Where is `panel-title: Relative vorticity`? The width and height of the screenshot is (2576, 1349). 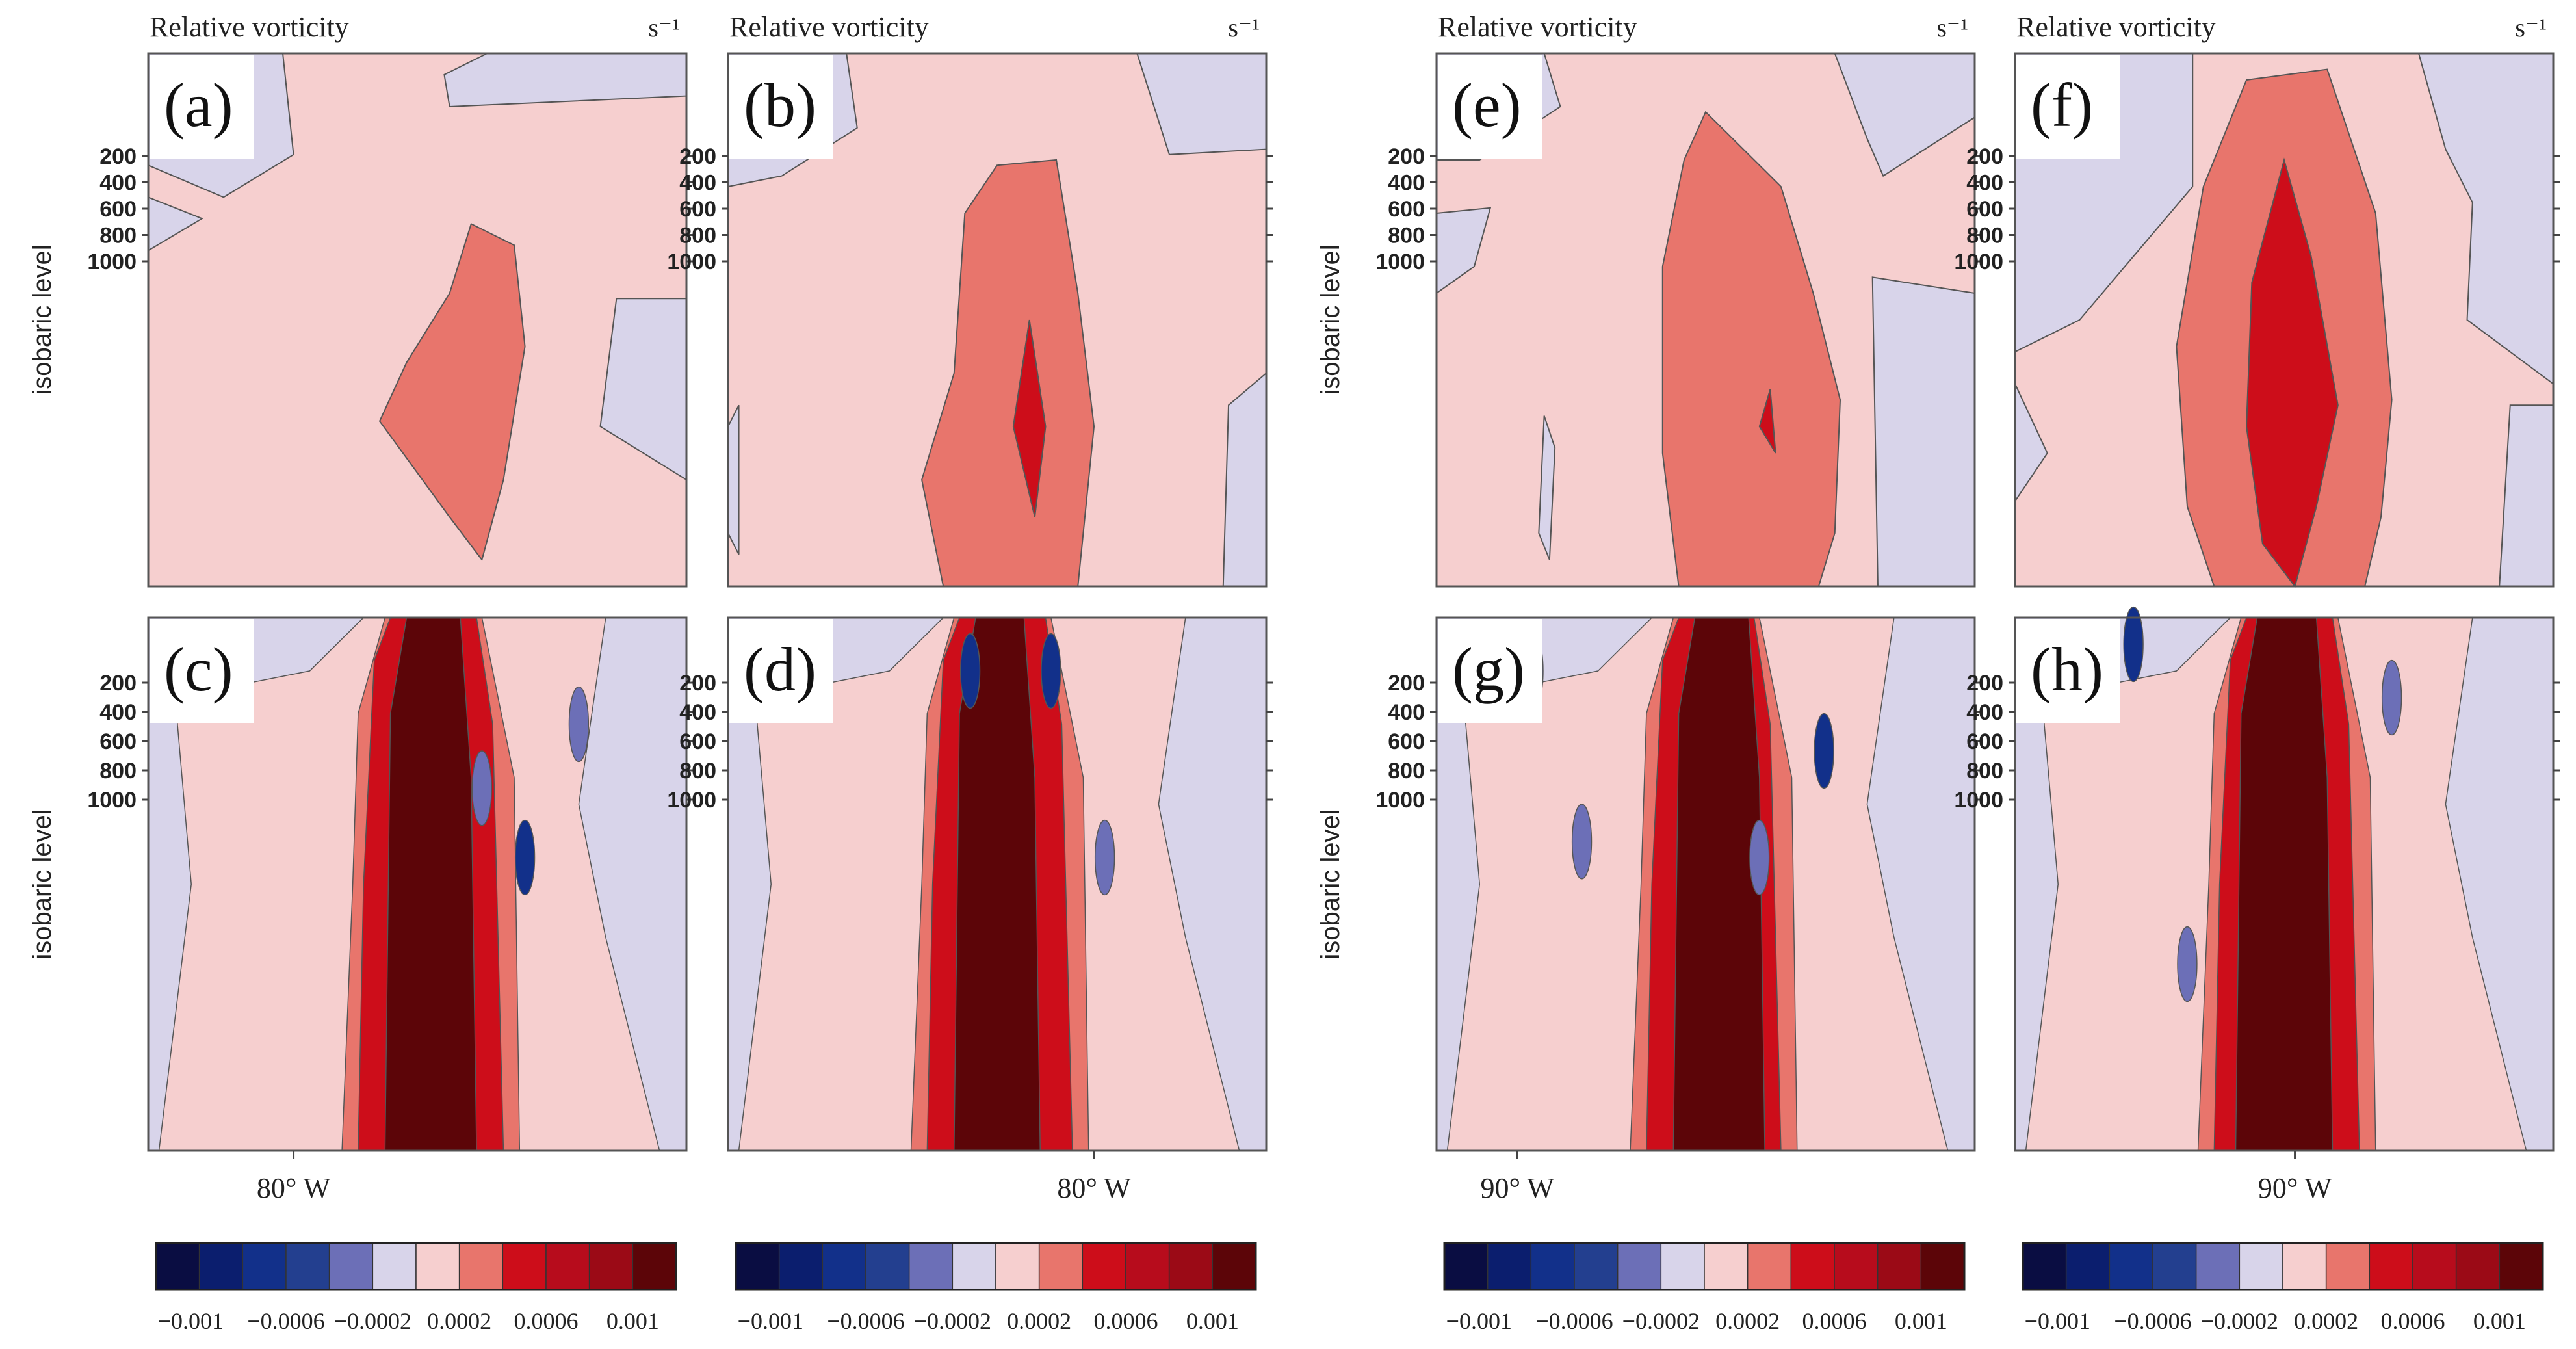 panel-title: Relative vorticity is located at coordinates (829, 27).